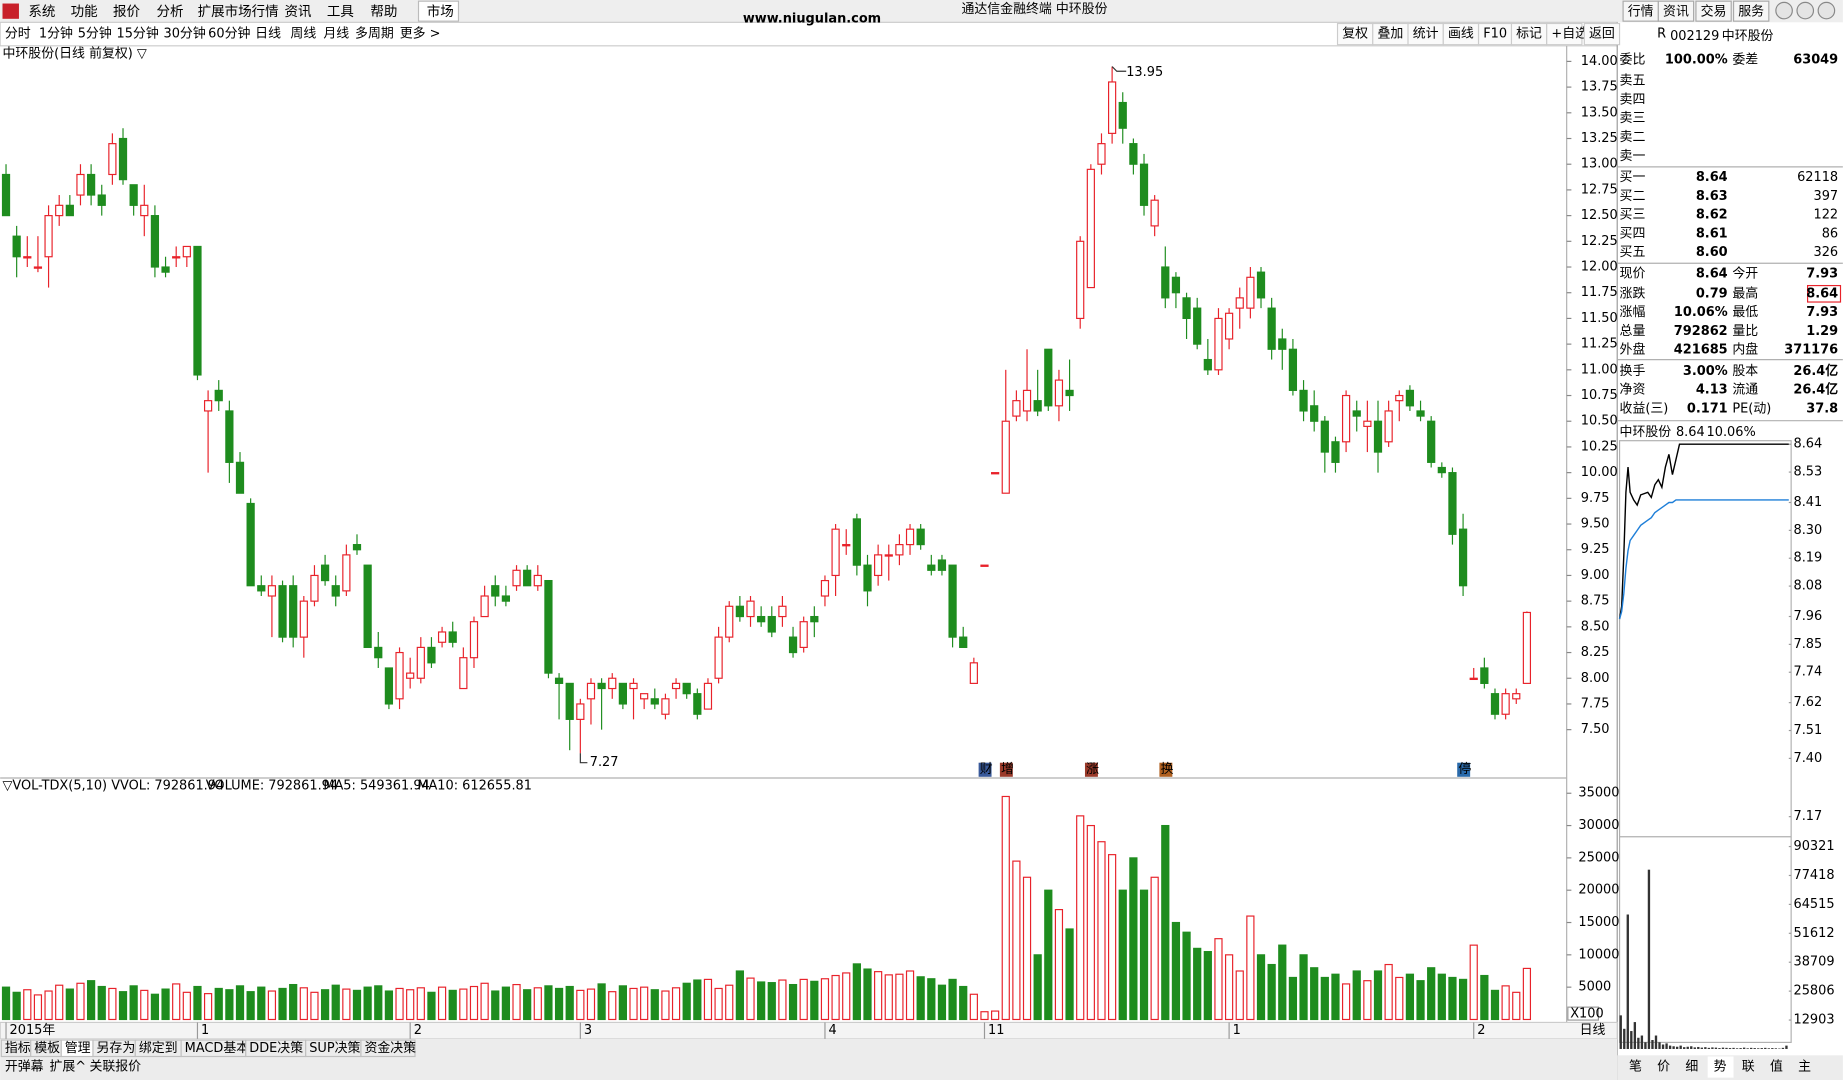 This screenshot has width=1843, height=1080. What do you see at coordinates (78, 1048) in the screenshot?
I see `bottom-tab-label: 管理` at bounding box center [78, 1048].